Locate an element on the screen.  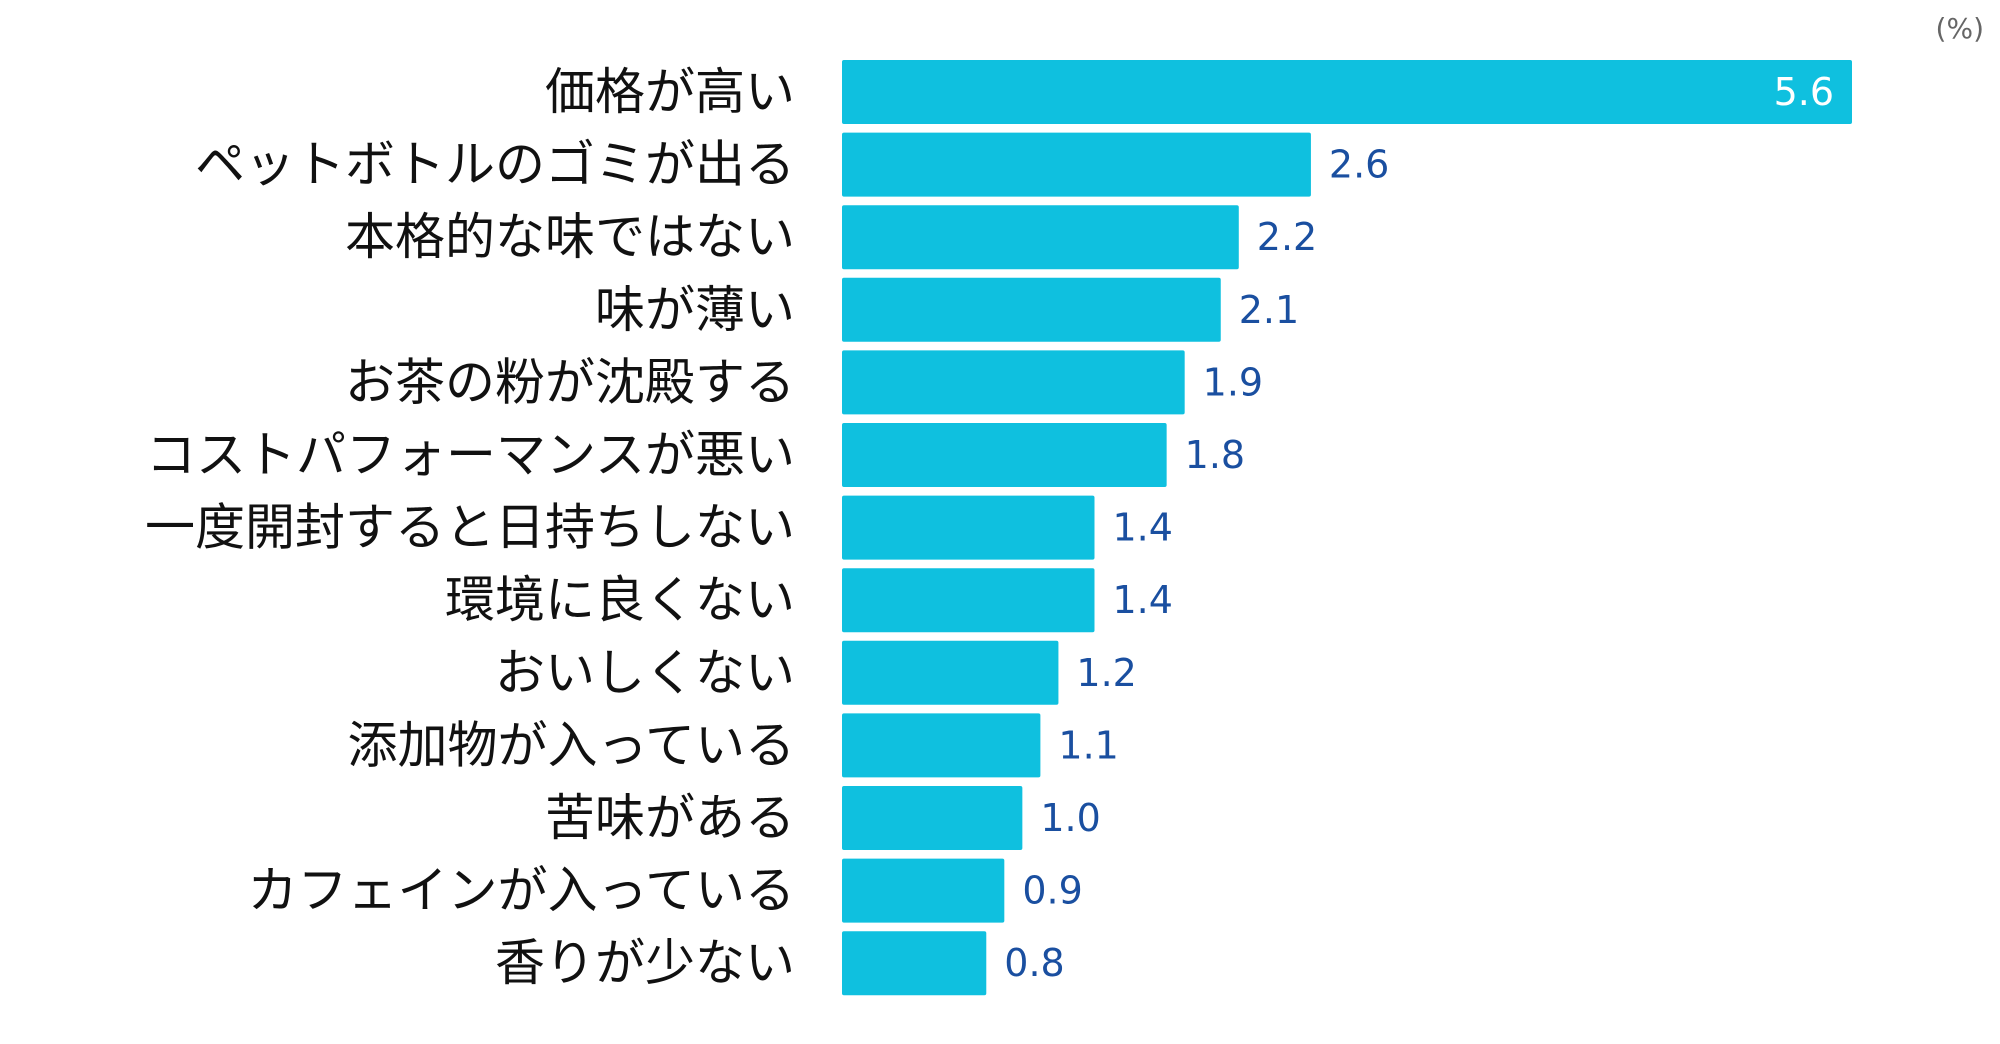
value-label: 1.2 is located at coordinates (1106, 673).